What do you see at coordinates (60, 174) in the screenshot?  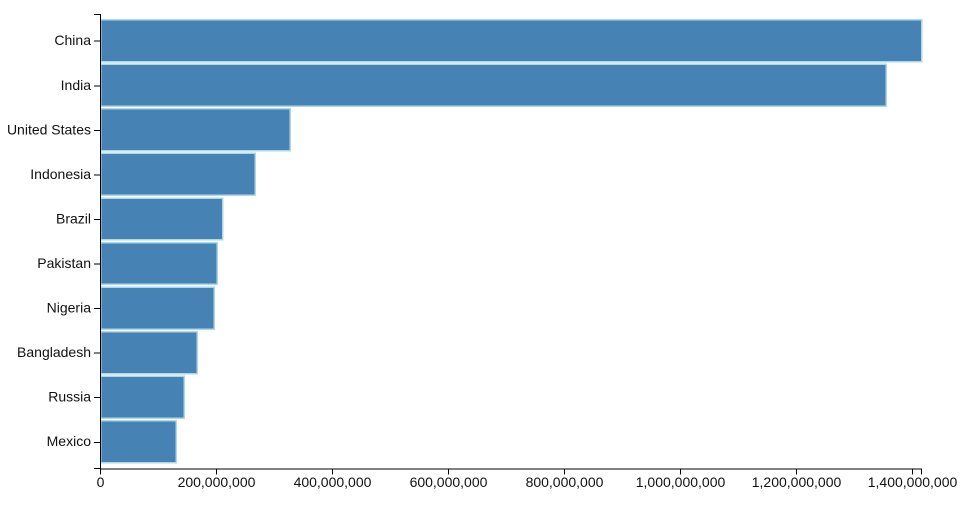 I see `y-tick-label-indonesia: Indonesia` at bounding box center [60, 174].